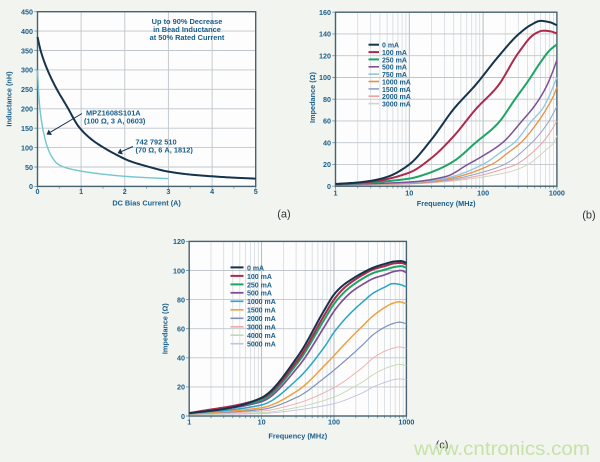  Describe the element at coordinates (27, 50) in the screenshot. I see `svg-text: 350` at that location.